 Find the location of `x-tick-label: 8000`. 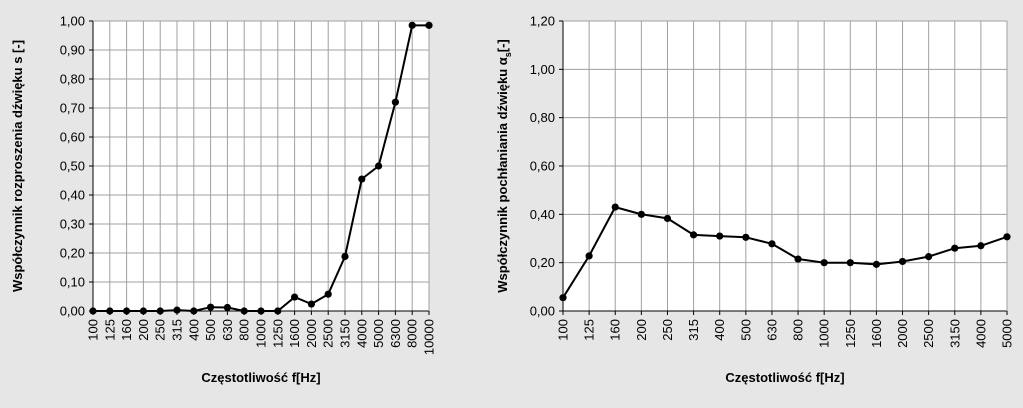

x-tick-label: 8000 is located at coordinates (412, 333).